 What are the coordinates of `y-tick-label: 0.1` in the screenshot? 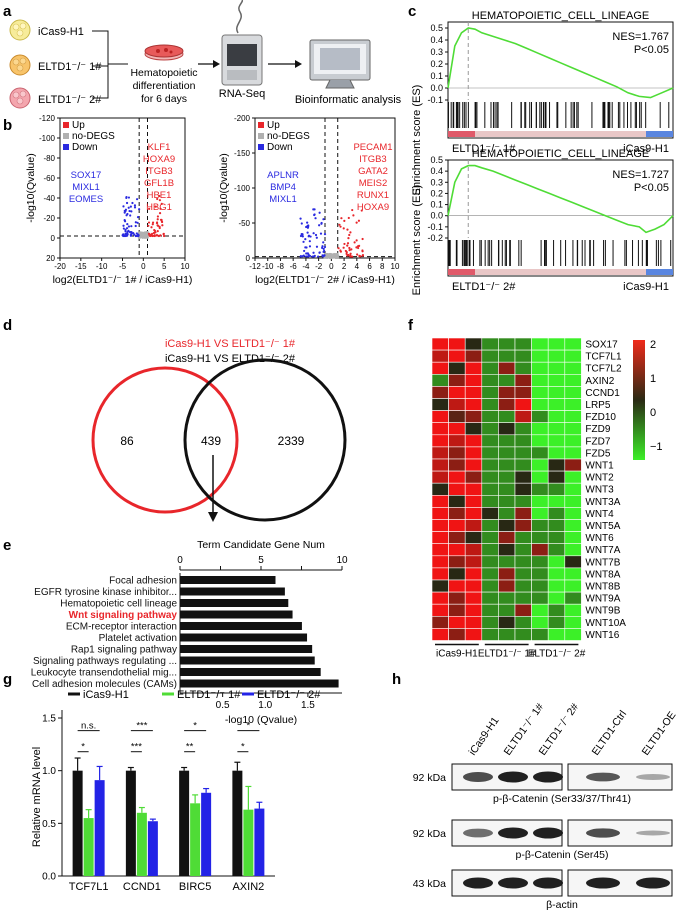 It's located at (436, 76).